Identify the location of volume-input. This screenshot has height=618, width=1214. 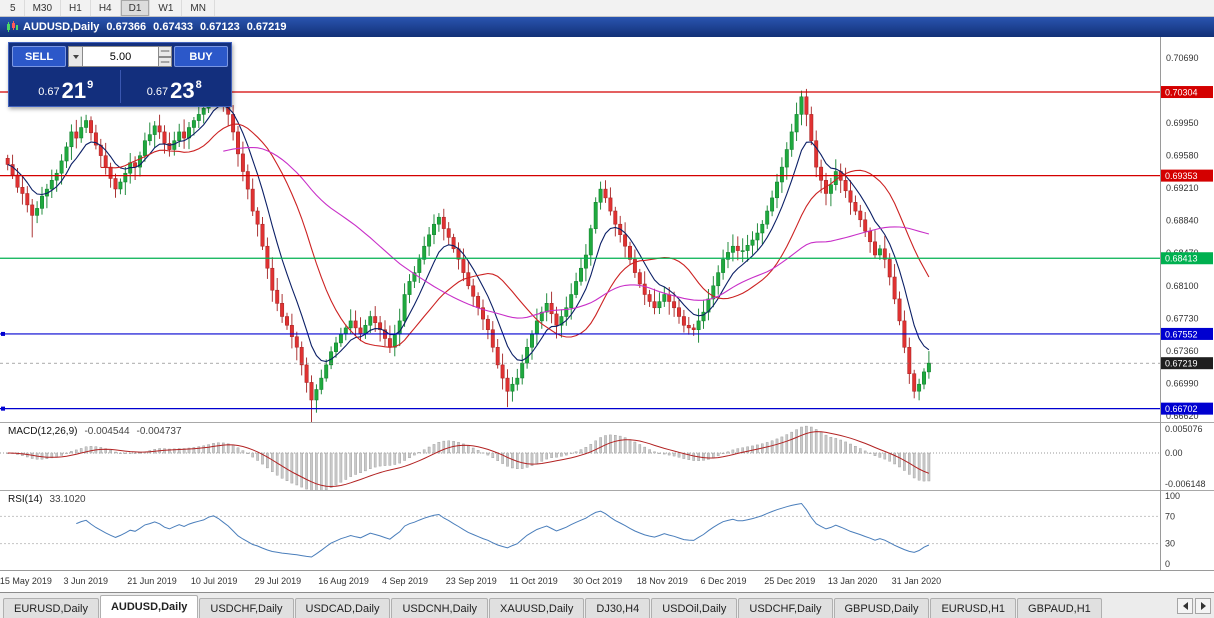
(121, 56).